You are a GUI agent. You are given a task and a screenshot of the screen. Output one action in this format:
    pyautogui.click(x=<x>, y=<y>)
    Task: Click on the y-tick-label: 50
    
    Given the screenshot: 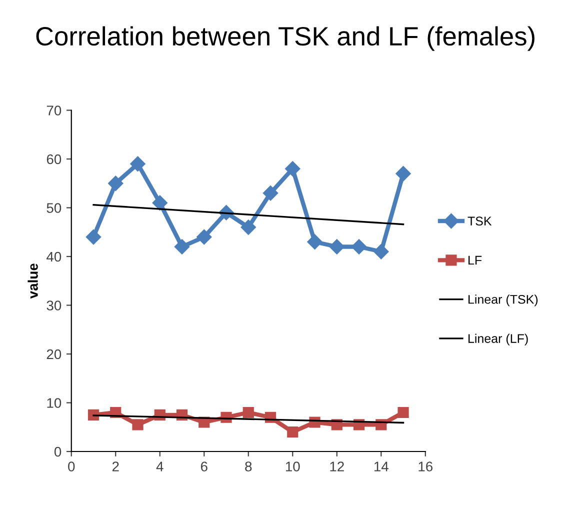 What is the action you would take?
    pyautogui.click(x=54, y=208)
    